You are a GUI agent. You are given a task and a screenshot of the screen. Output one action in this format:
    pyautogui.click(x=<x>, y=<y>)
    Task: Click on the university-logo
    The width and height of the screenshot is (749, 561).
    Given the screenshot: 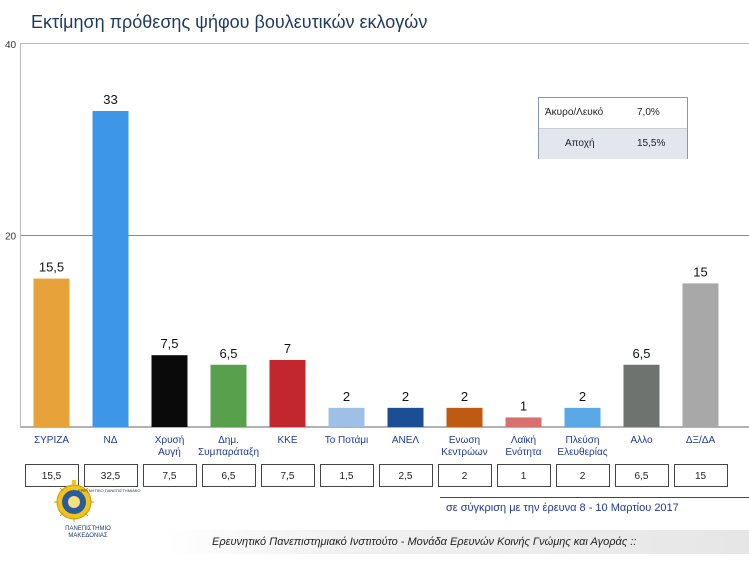 What is the action you would take?
    pyautogui.click(x=74, y=501)
    